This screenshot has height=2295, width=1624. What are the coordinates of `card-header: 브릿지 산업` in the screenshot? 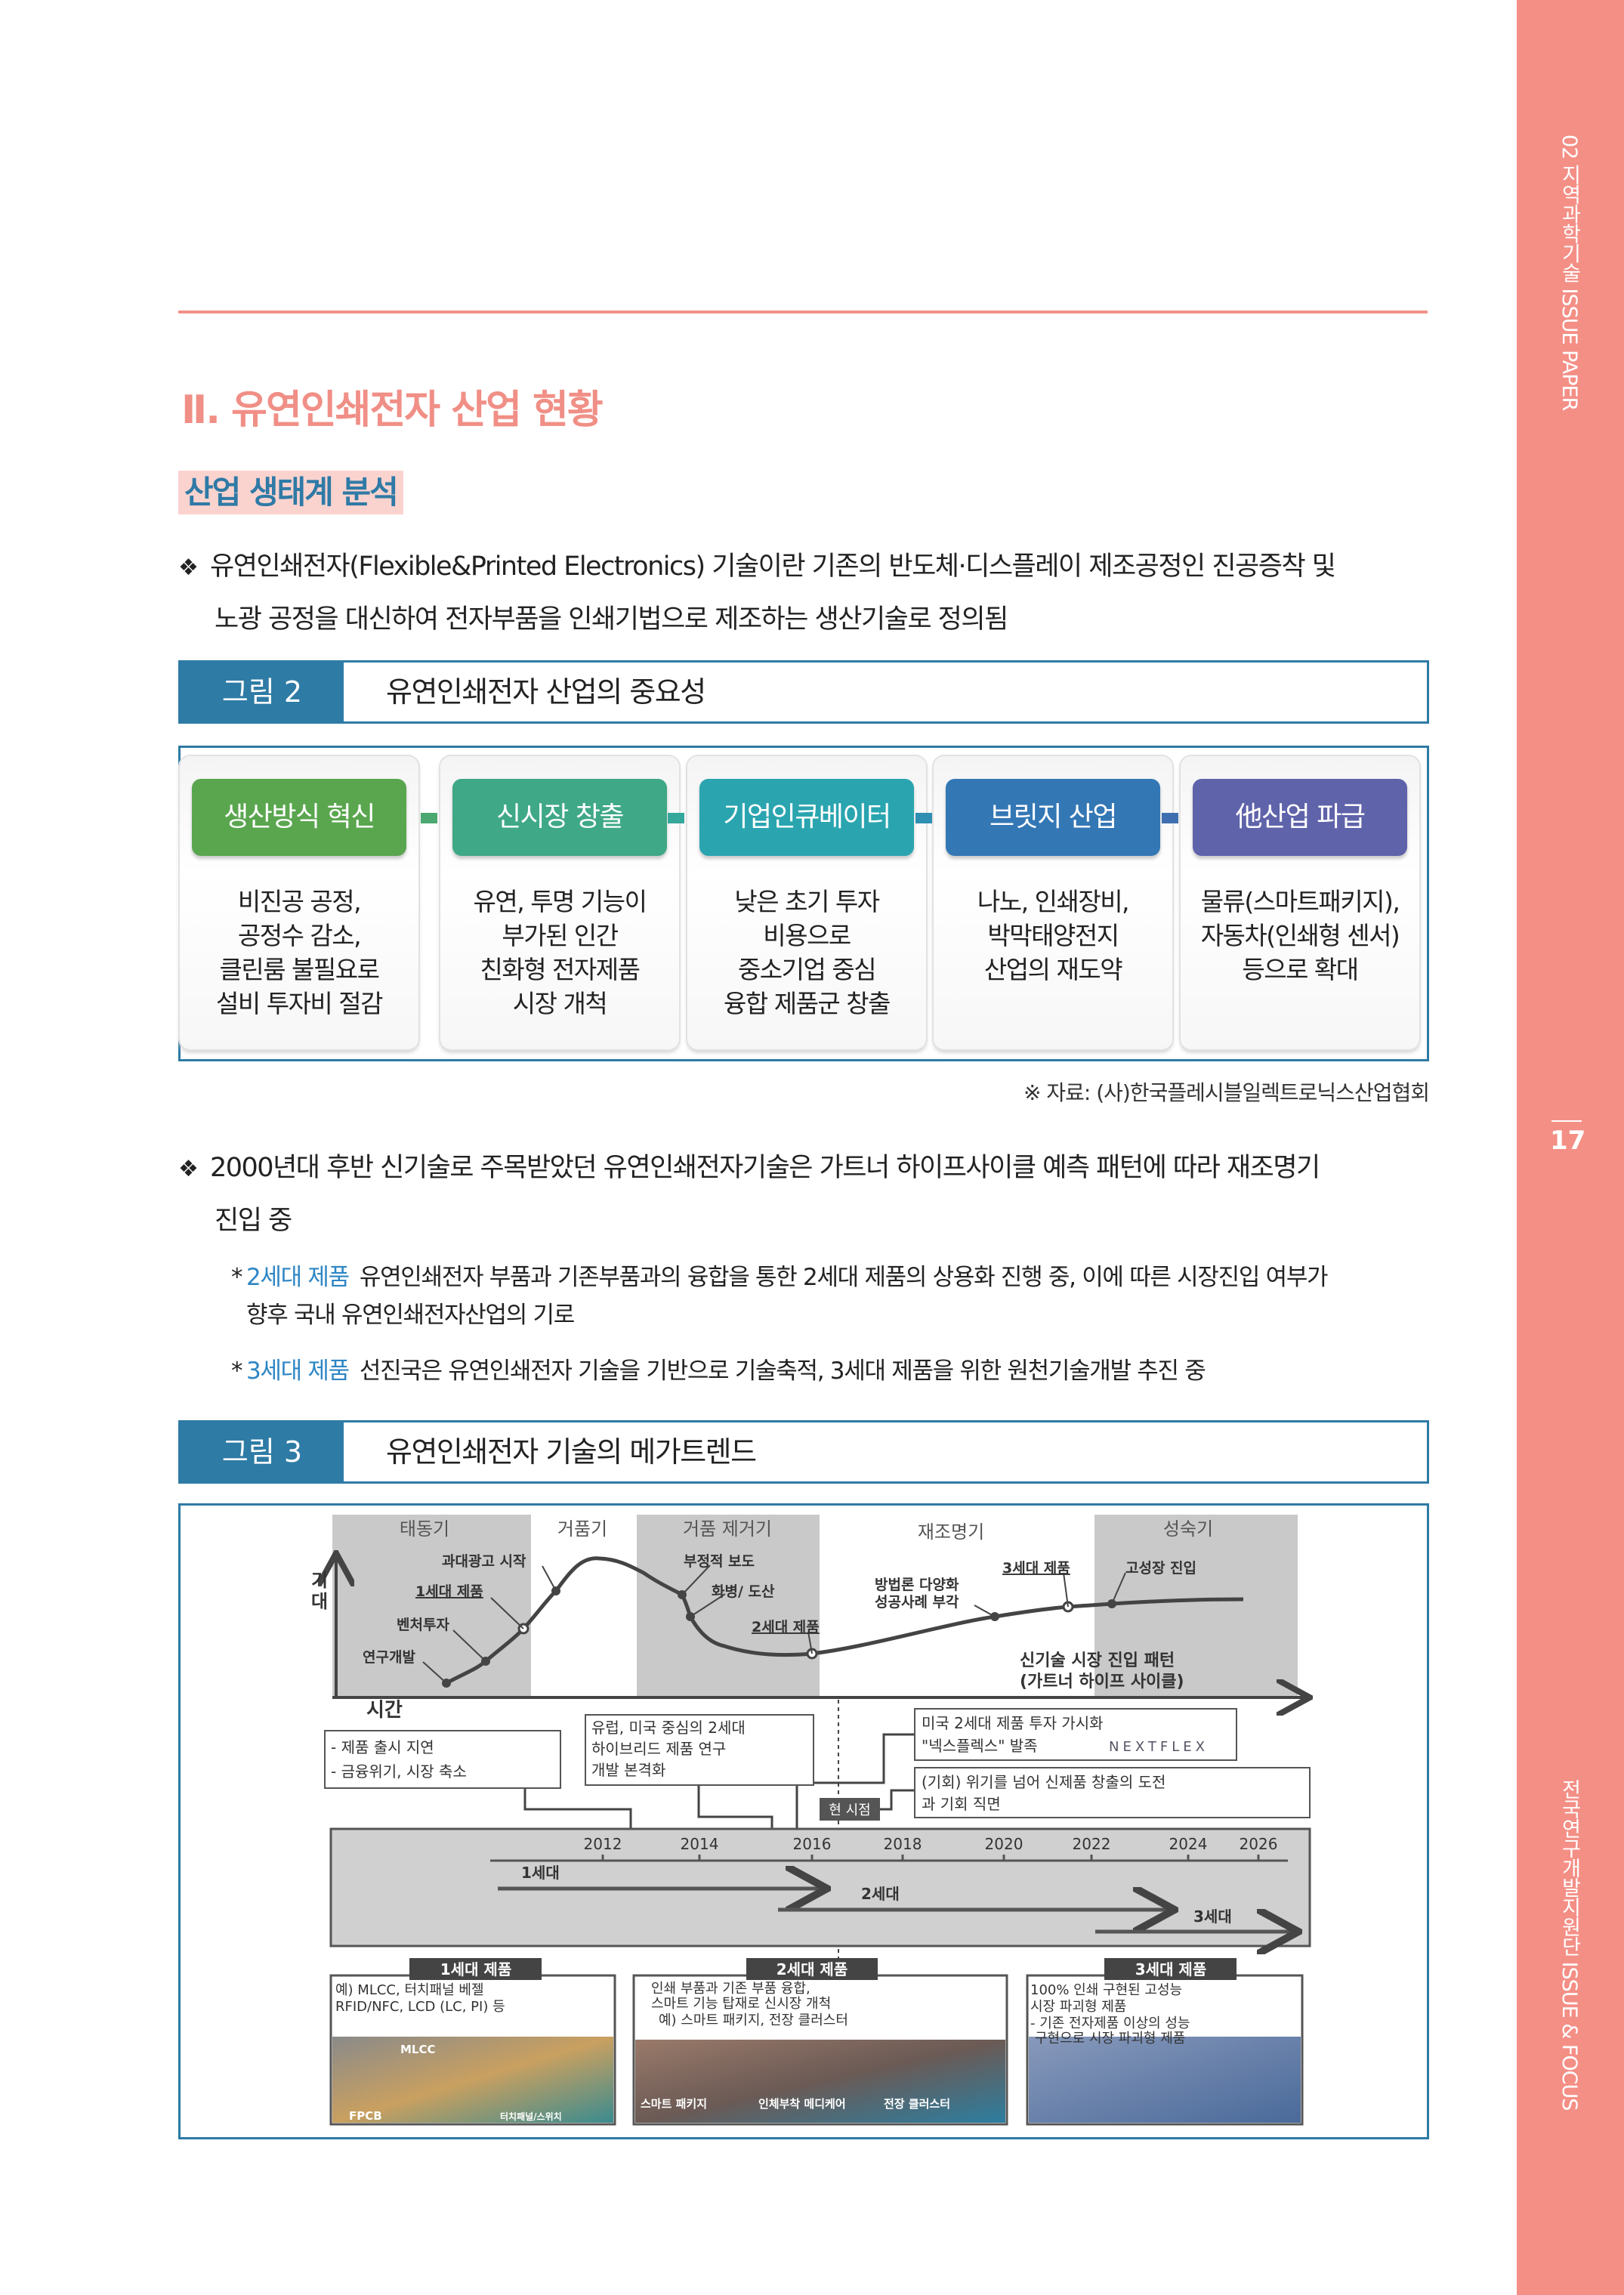 It's located at (1053, 817).